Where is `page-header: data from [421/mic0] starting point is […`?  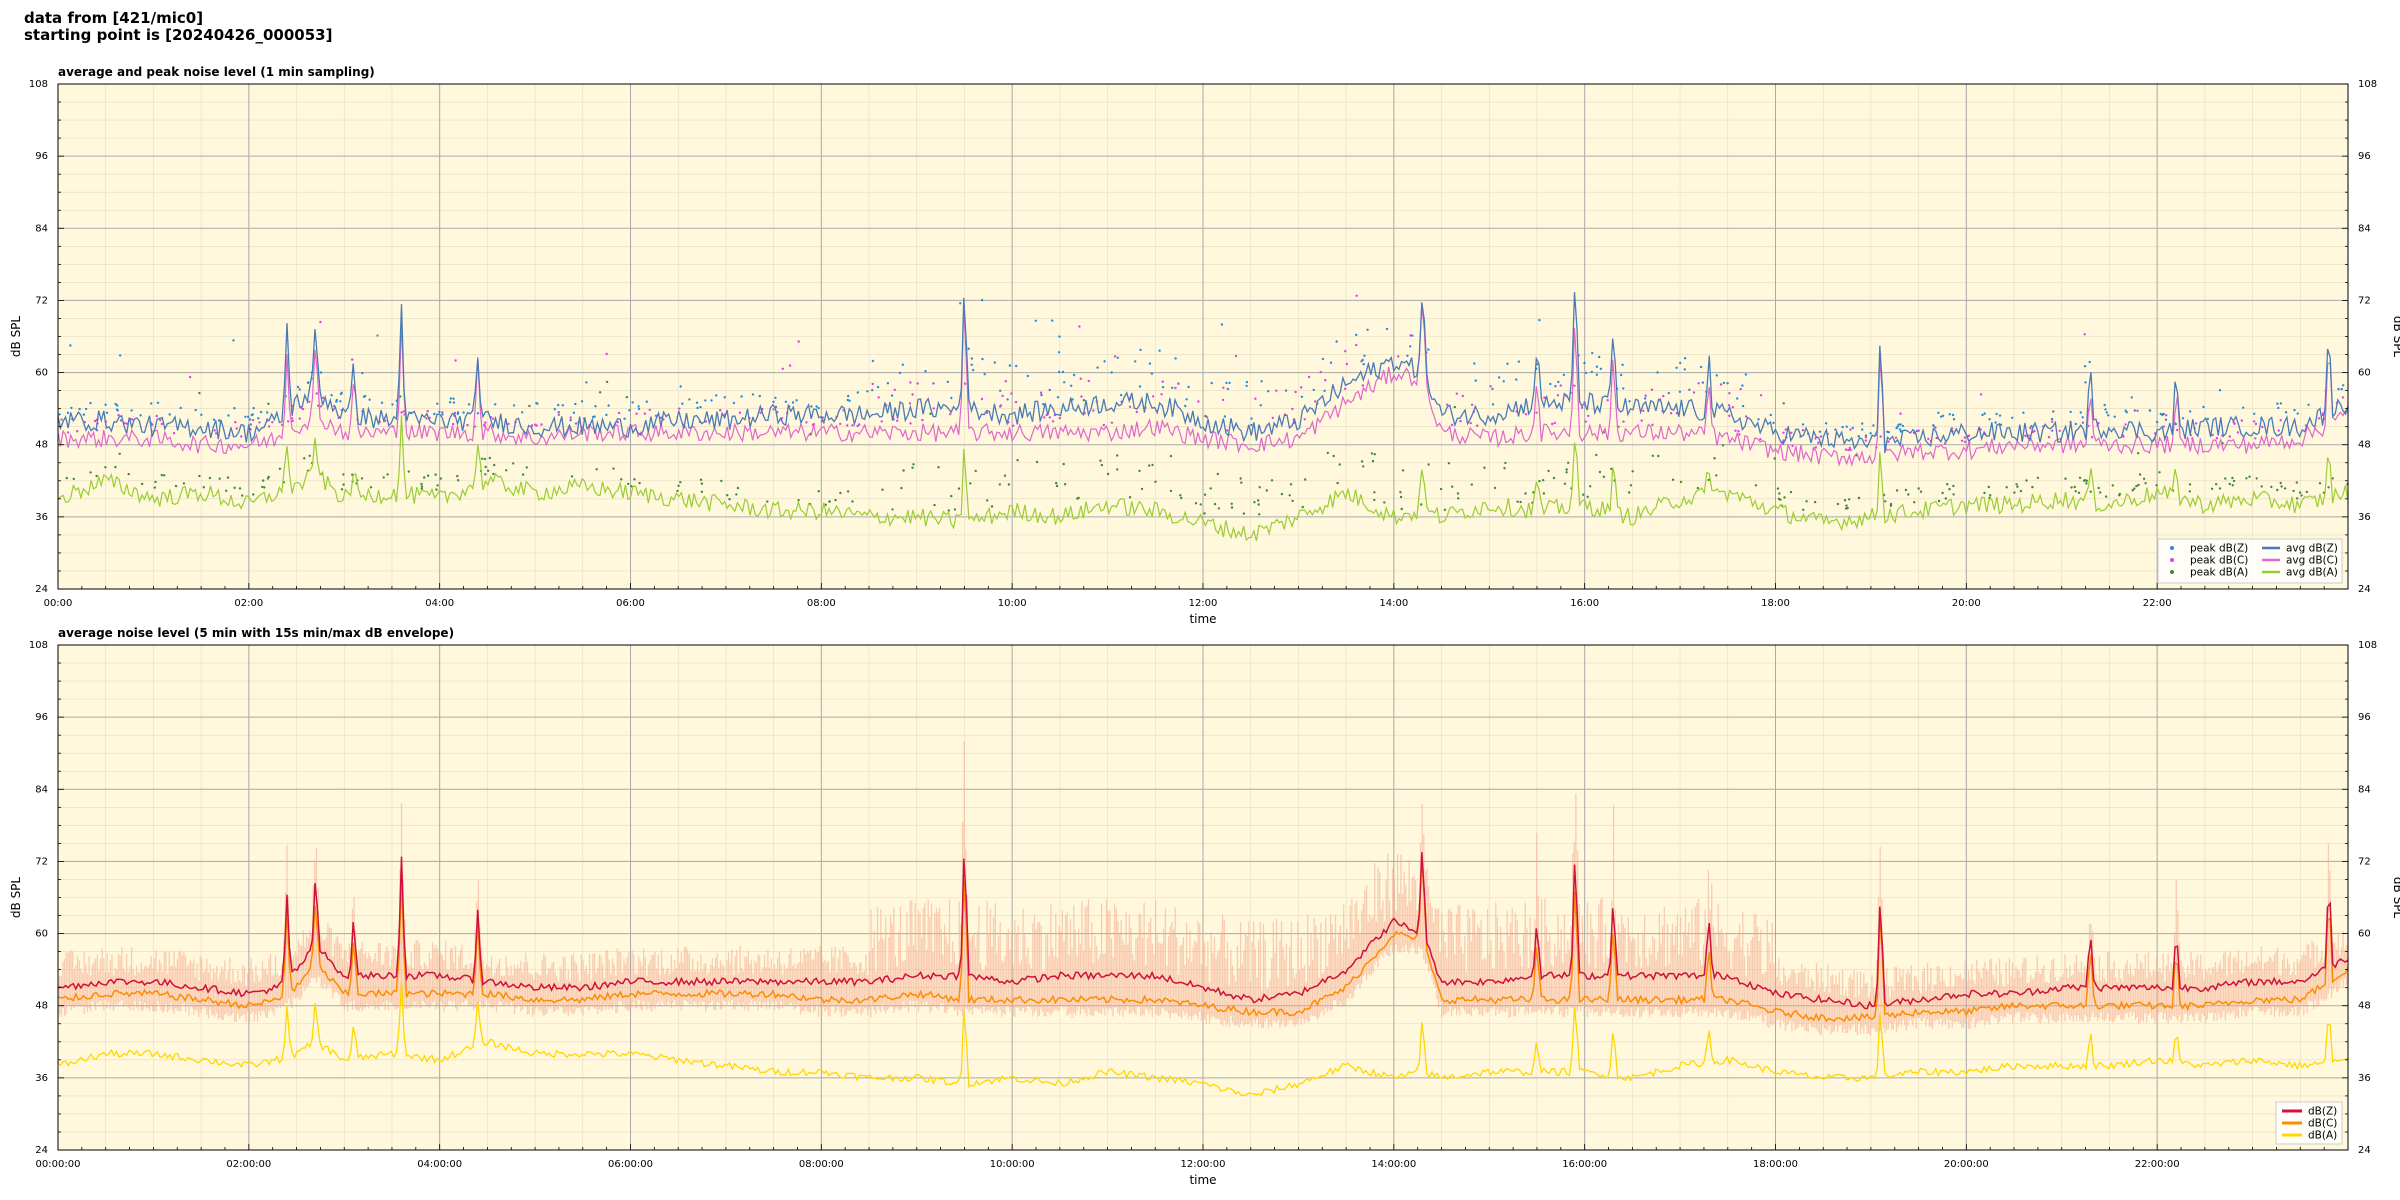
page-header: data from [421/mic0] starting point is [… is located at coordinates (178, 27).